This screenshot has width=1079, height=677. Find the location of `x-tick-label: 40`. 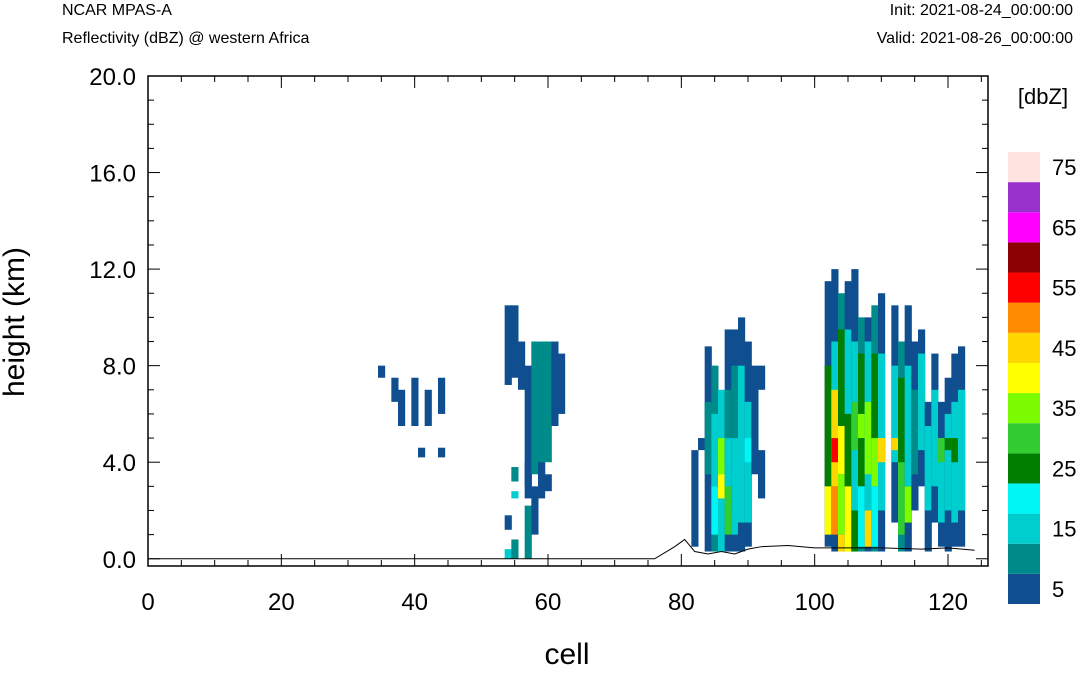

x-tick-label: 40 is located at coordinates (414, 602).